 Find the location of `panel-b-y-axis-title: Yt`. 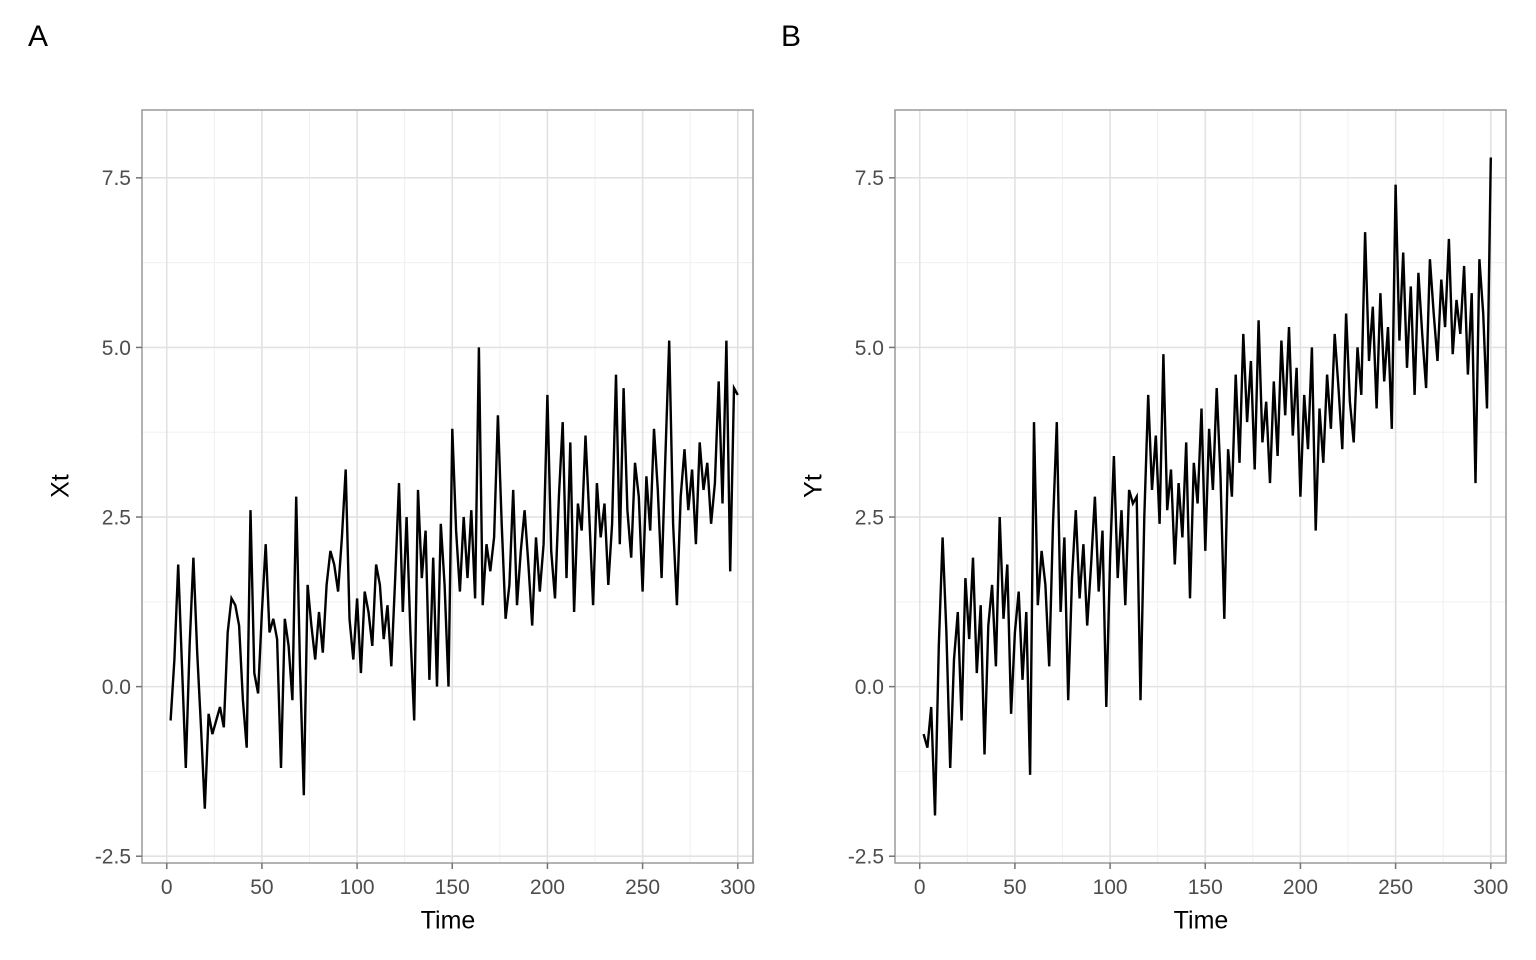

panel-b-y-axis-title: Yt is located at coordinates (813, 486).